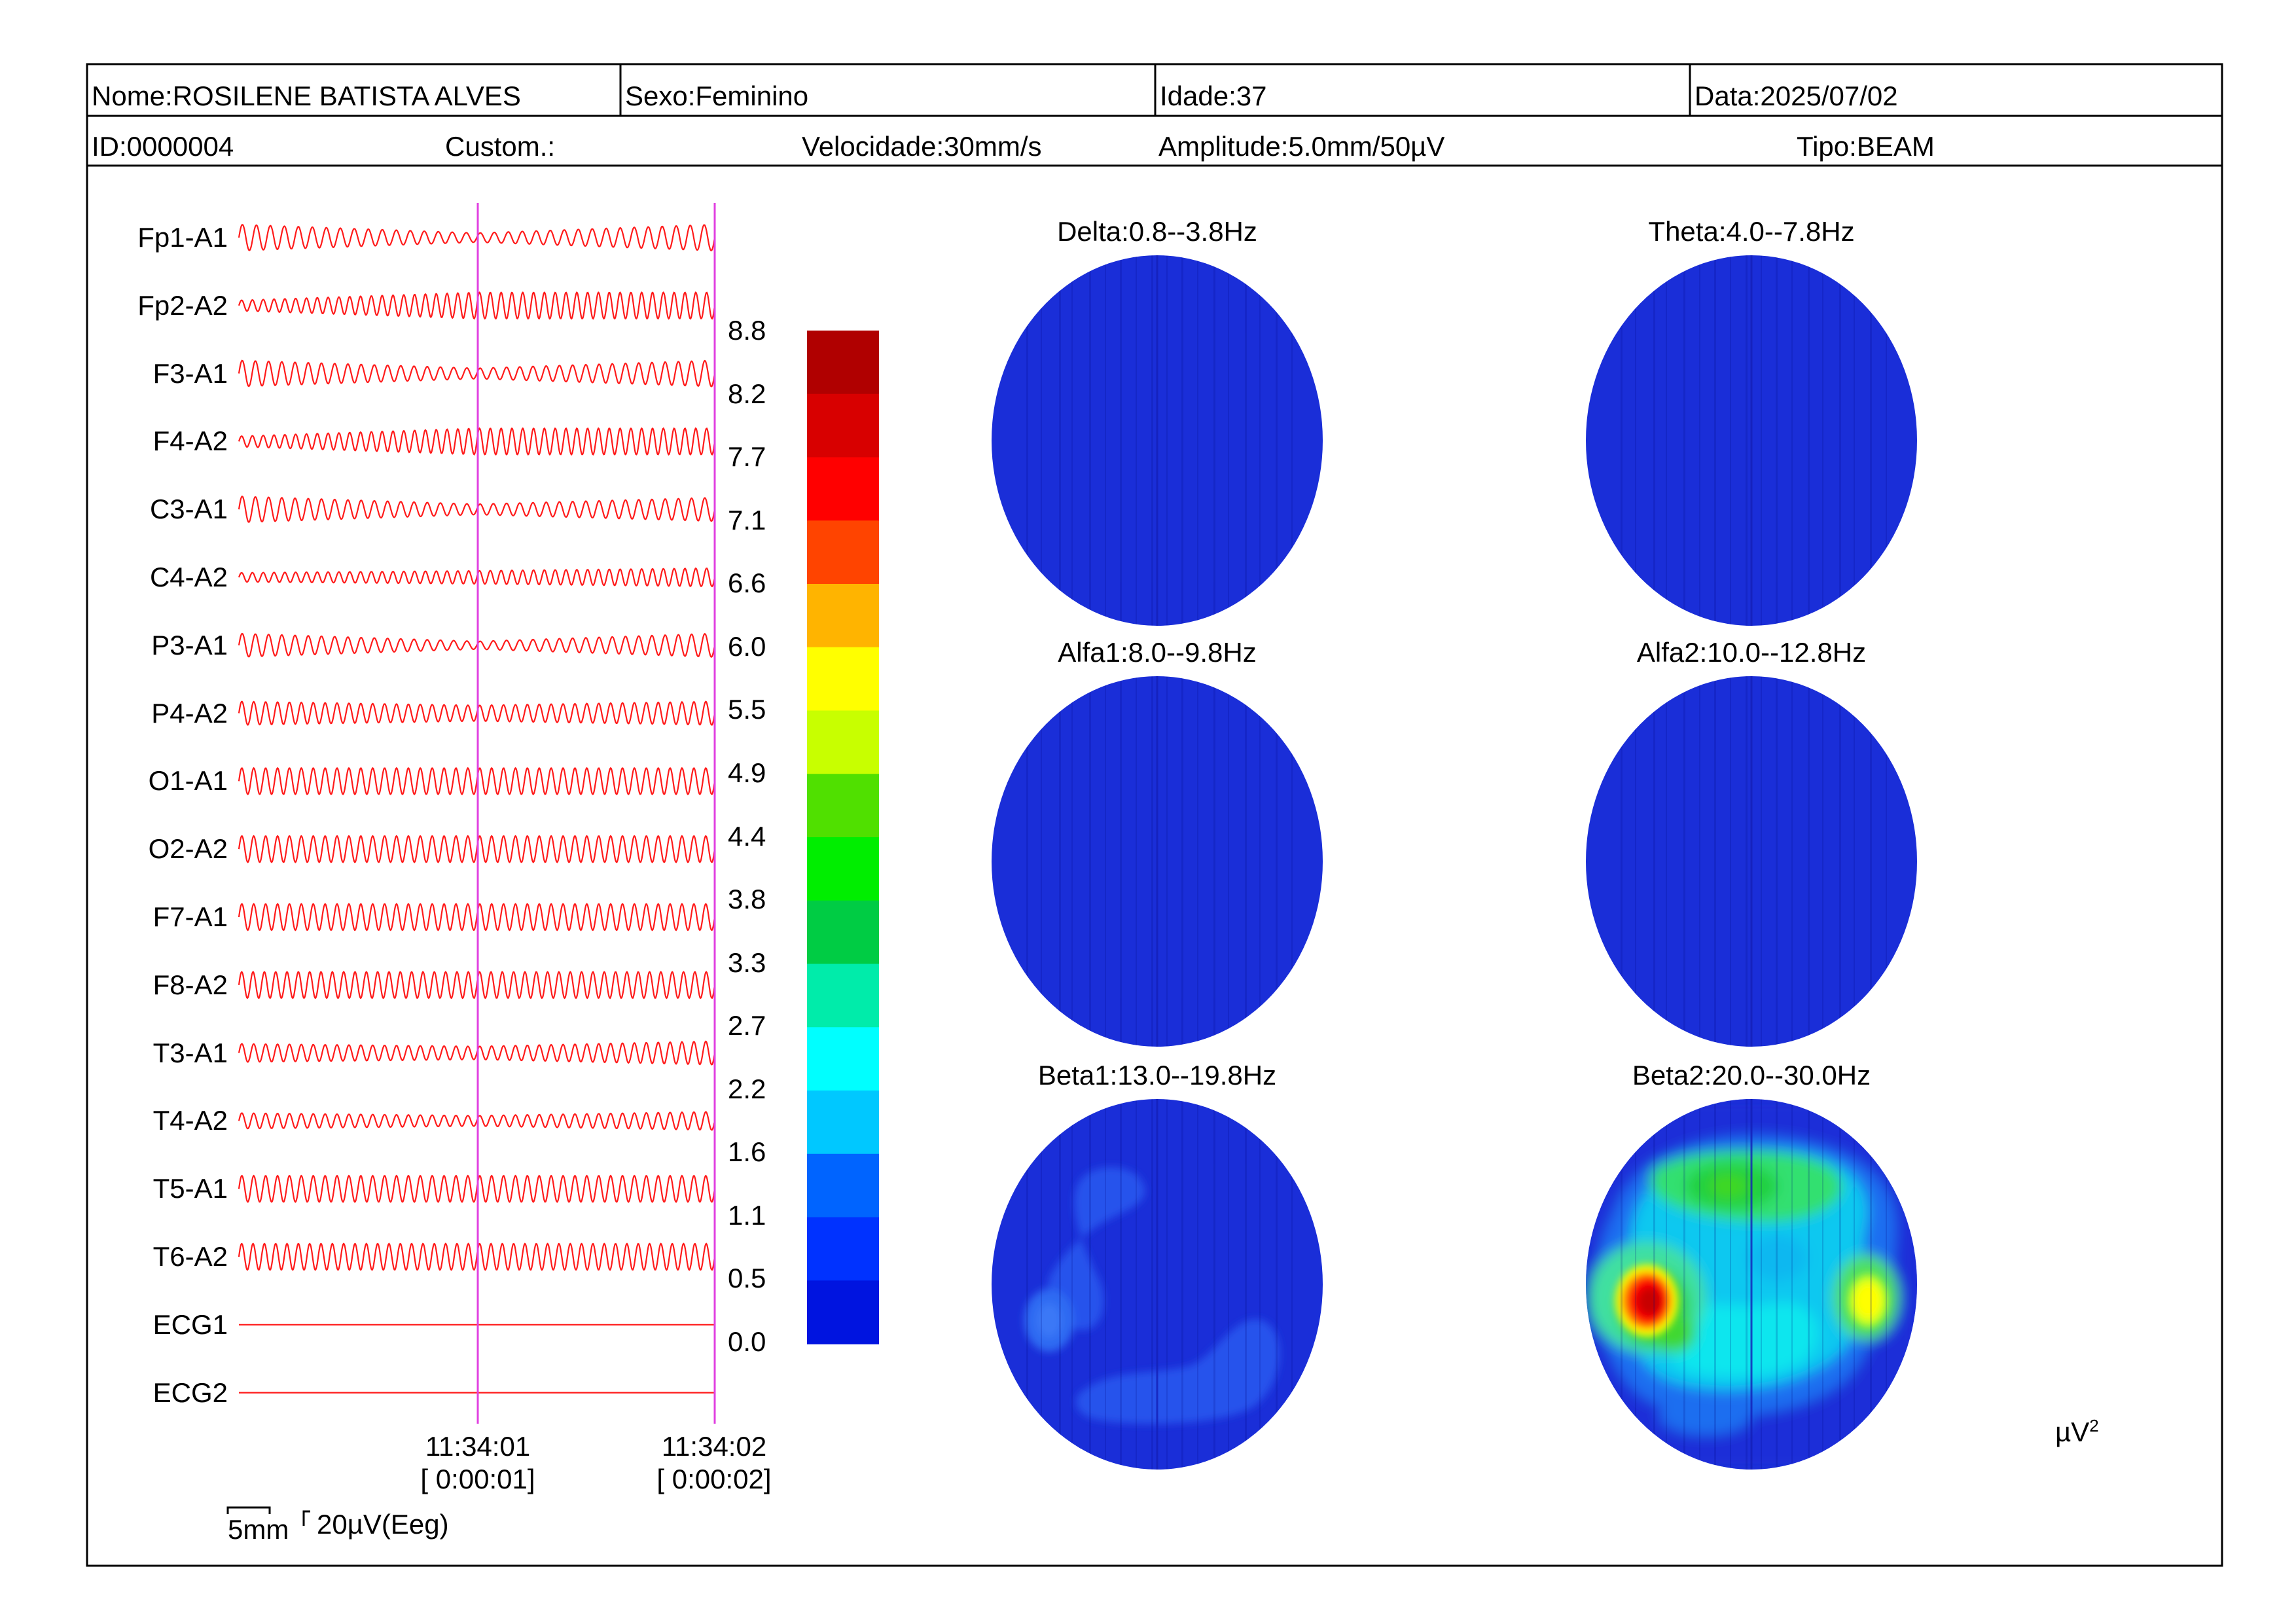 This screenshot has width=2296, height=1624. Describe the element at coordinates (189, 644) in the screenshot. I see `channel-label: P3-A1` at that location.